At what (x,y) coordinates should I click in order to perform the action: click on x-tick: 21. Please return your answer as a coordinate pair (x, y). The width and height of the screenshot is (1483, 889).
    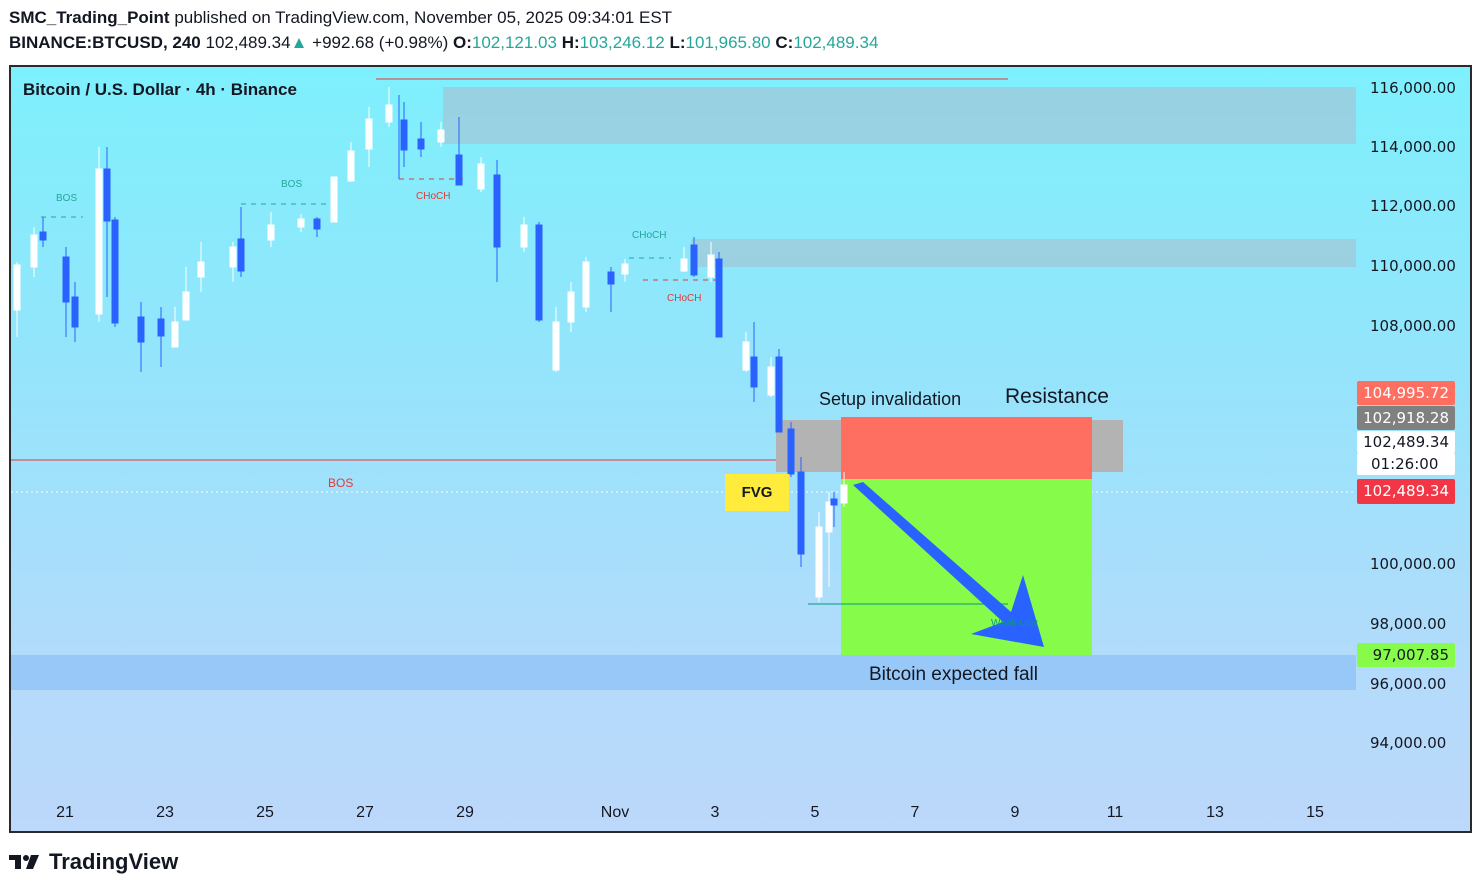
    Looking at the image, I should click on (65, 812).